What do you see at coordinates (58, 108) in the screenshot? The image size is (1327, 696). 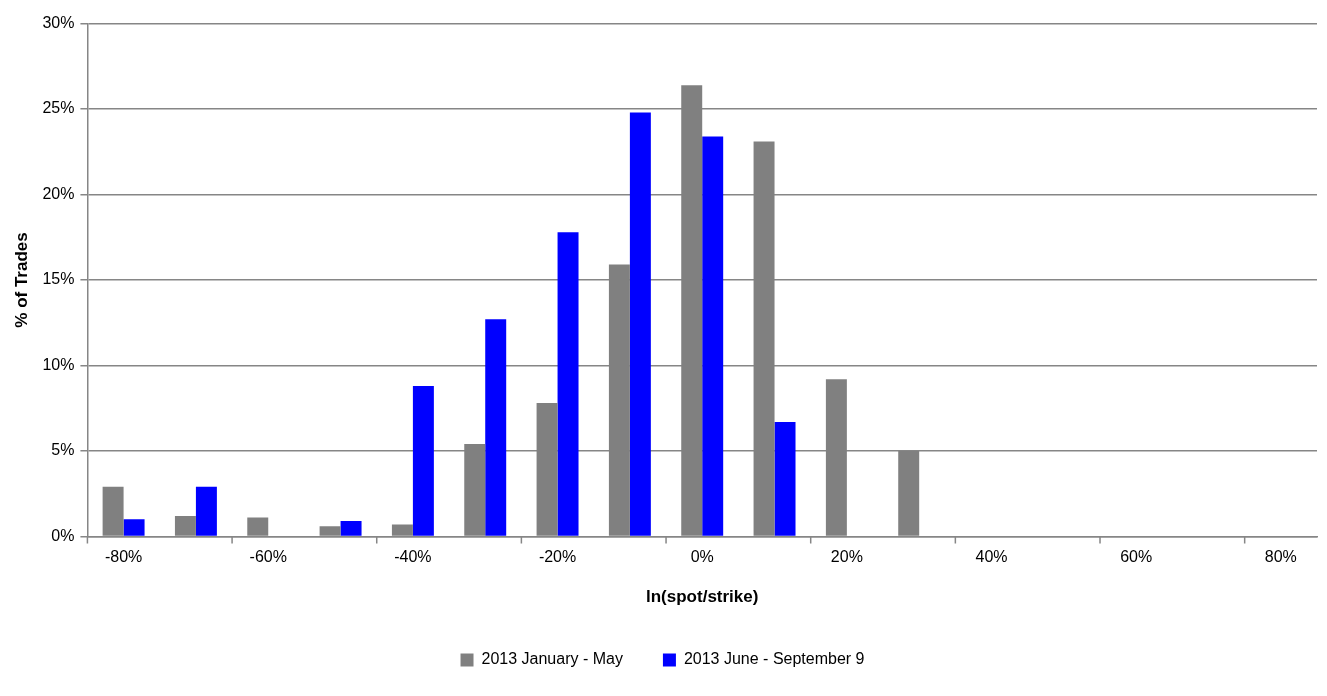 I see `y-tick-label: 25%` at bounding box center [58, 108].